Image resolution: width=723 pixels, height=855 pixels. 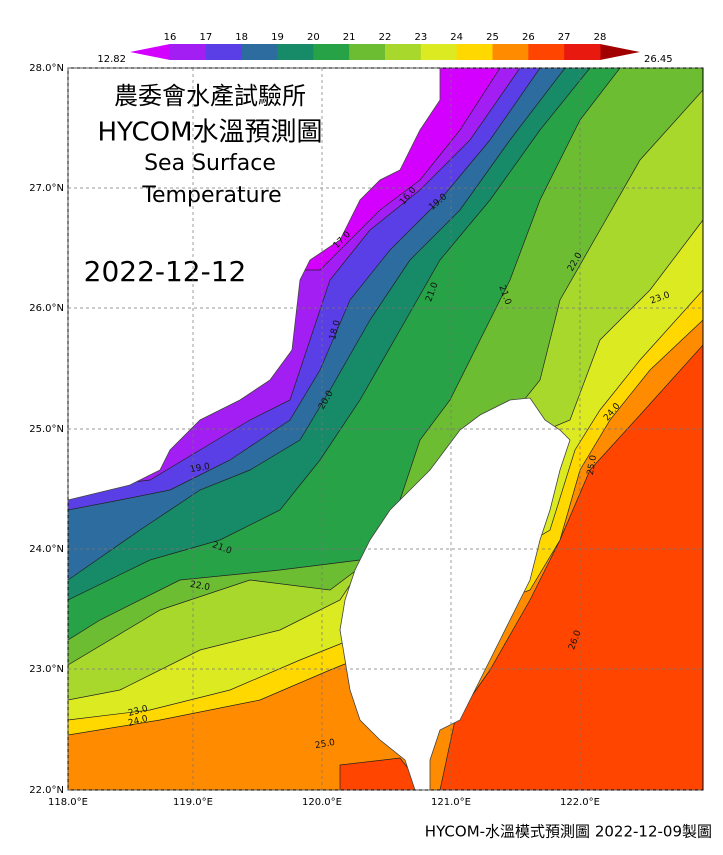 What do you see at coordinates (580, 802) in the screenshot?
I see `lon-label: 122.0°E` at bounding box center [580, 802].